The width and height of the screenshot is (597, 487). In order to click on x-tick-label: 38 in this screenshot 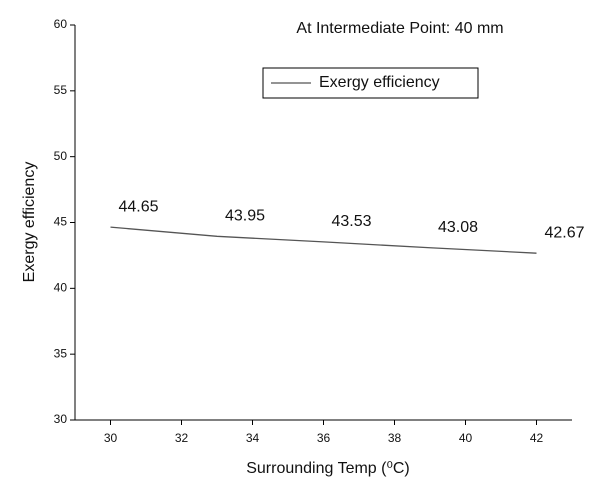, I will do `click(395, 438)`.